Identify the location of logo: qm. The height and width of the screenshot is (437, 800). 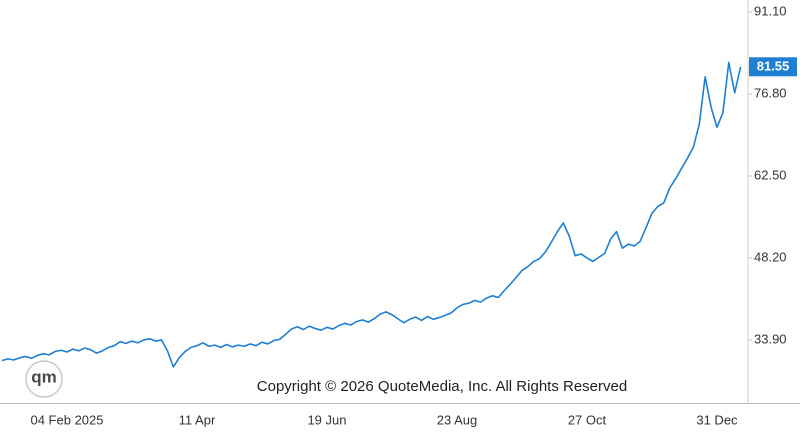
(44, 379).